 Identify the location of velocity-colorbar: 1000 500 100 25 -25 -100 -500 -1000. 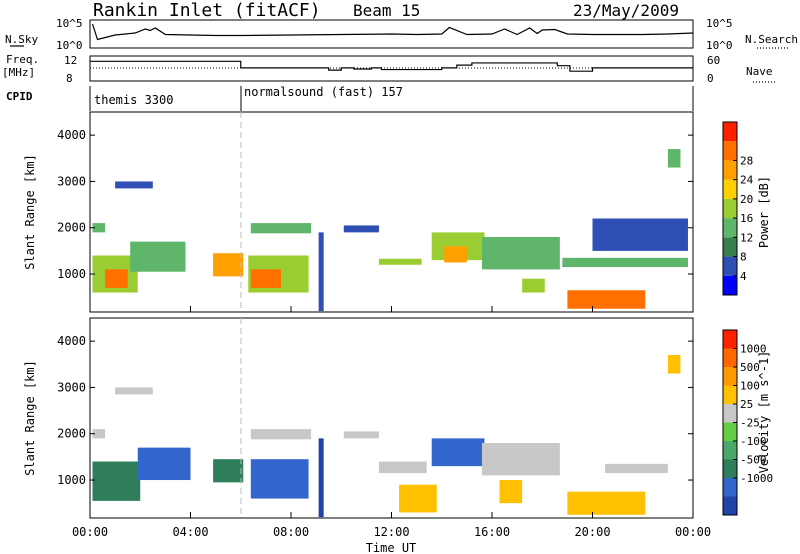
(747, 422).